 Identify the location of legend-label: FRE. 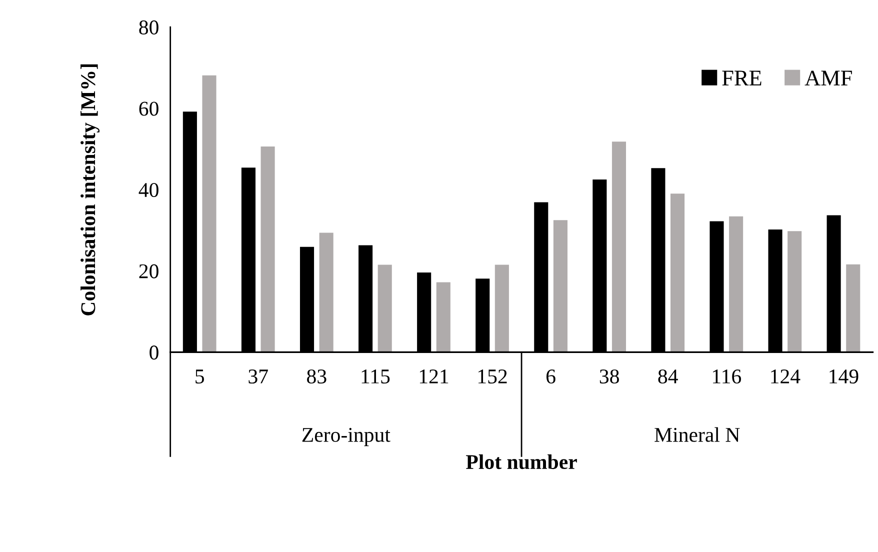
(742, 78).